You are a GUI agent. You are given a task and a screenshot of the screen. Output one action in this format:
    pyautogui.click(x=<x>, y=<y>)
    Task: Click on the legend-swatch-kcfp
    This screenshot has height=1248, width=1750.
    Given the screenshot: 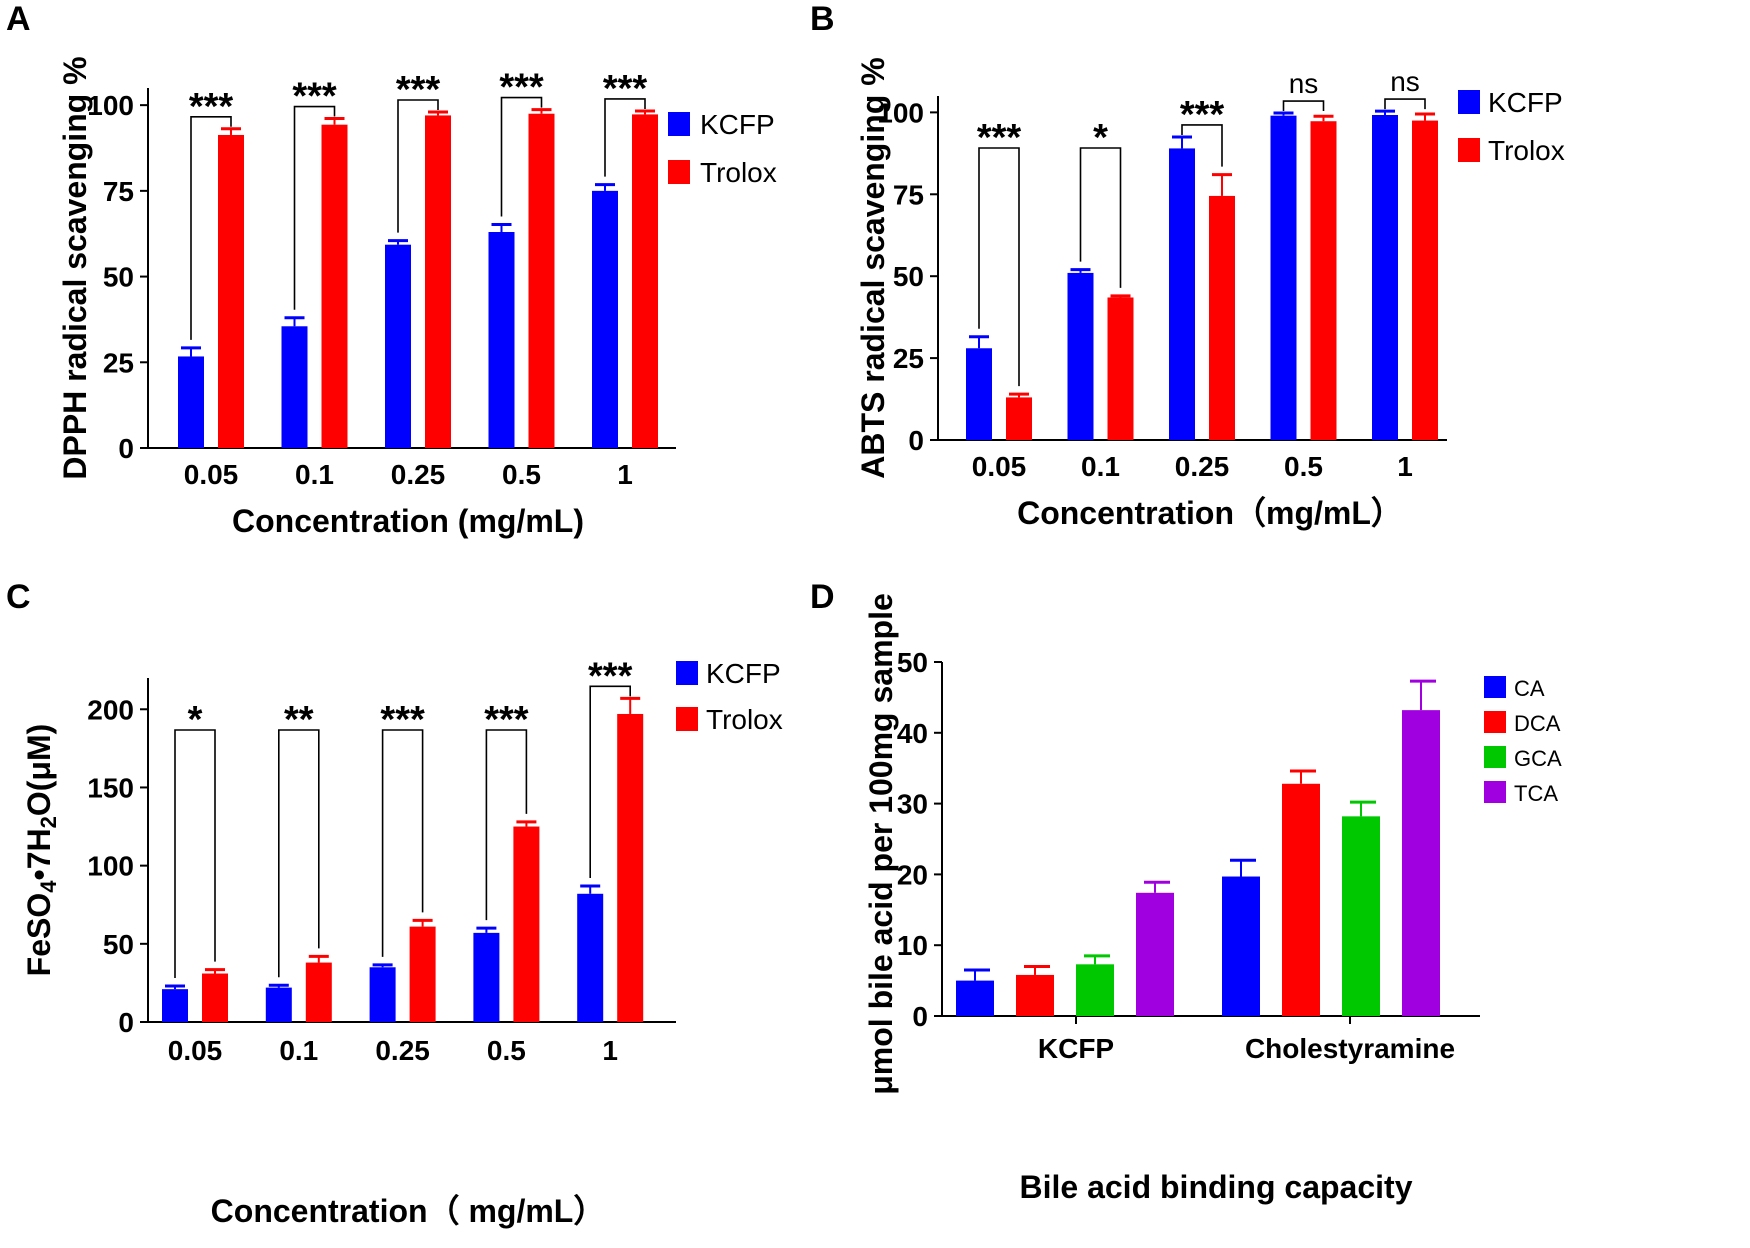 What is the action you would take?
    pyautogui.click(x=679, y=124)
    